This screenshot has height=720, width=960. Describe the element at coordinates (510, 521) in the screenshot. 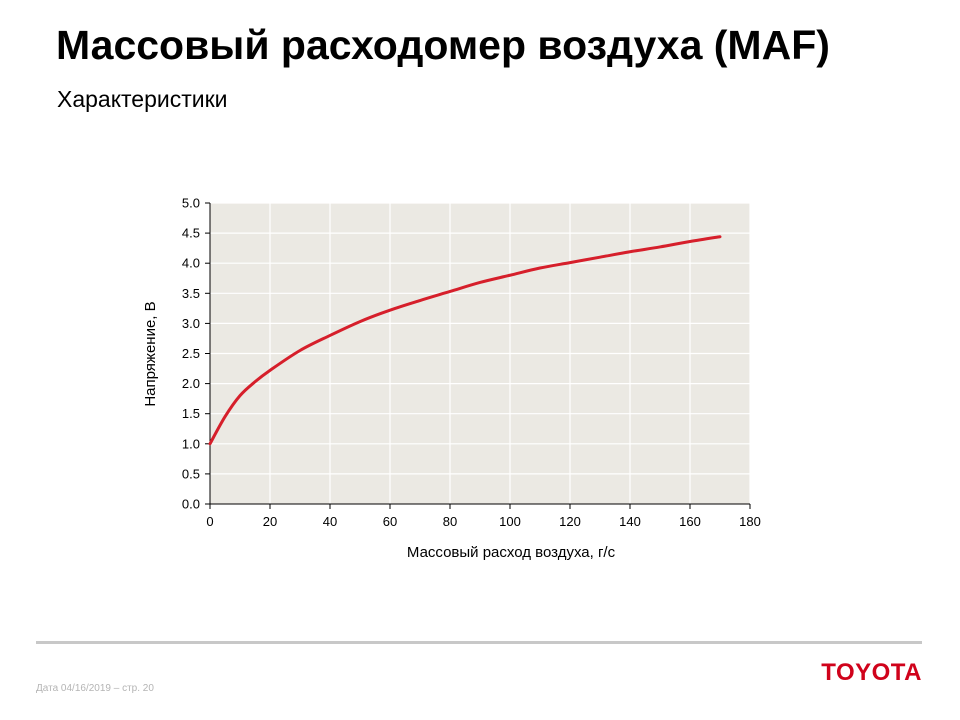

I see `x-tick-label: 100` at that location.